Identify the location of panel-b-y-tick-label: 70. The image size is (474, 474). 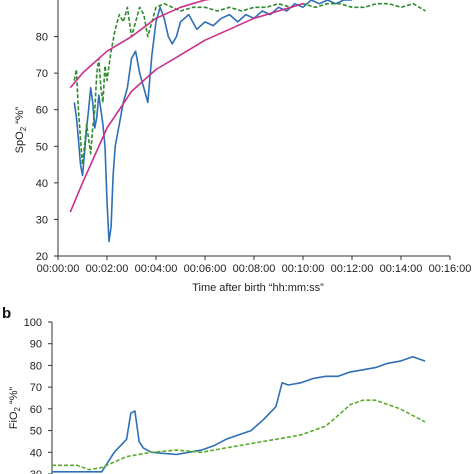
(36, 388).